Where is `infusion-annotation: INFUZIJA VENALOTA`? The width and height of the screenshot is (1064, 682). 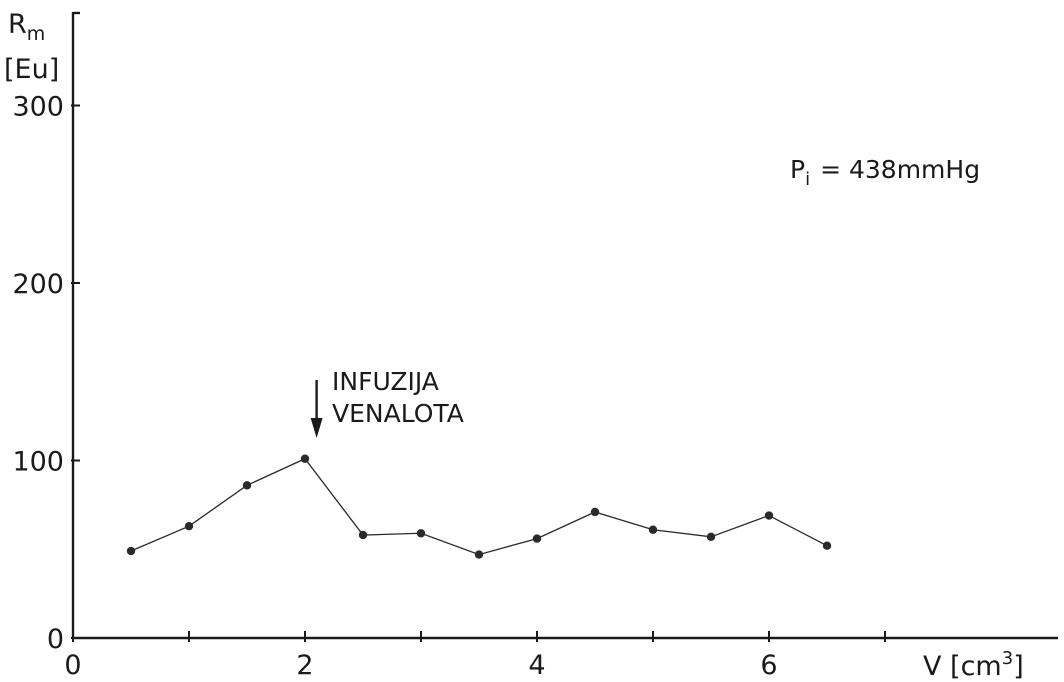
infusion-annotation: INFUZIJA VENALOTA is located at coordinates (387, 402).